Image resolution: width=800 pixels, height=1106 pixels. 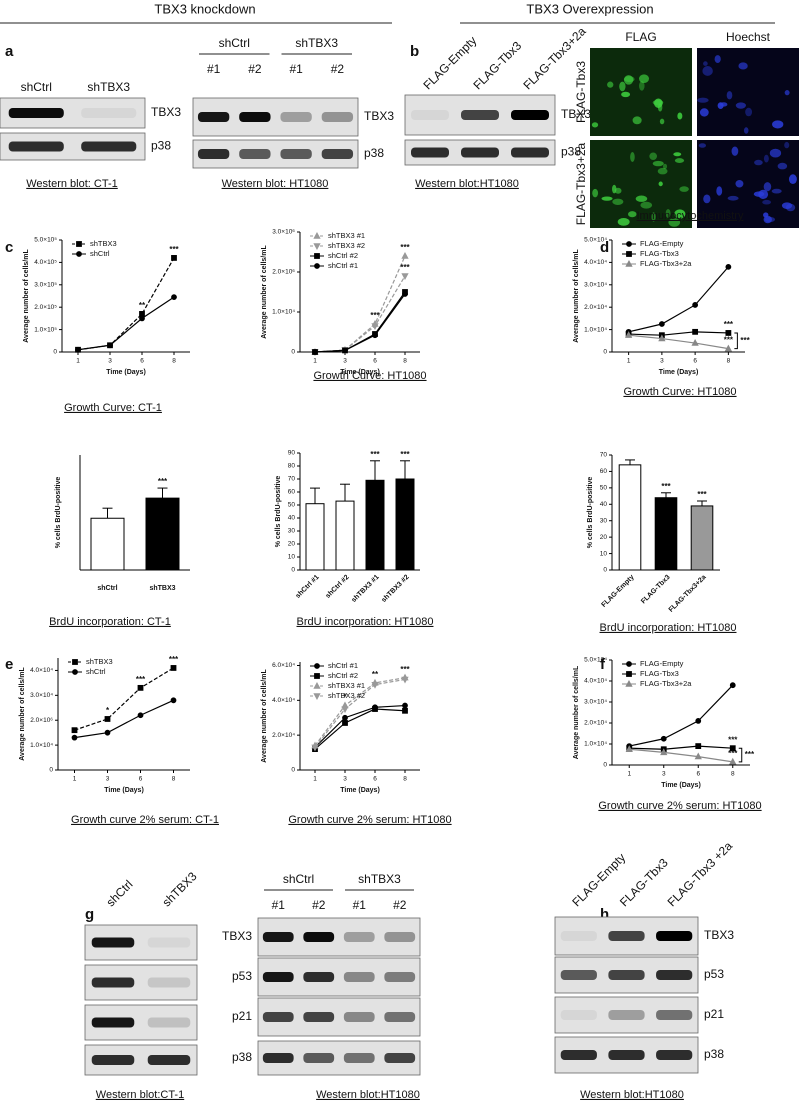 I want to click on y-tick-label: 60, so click(x=292, y=492).